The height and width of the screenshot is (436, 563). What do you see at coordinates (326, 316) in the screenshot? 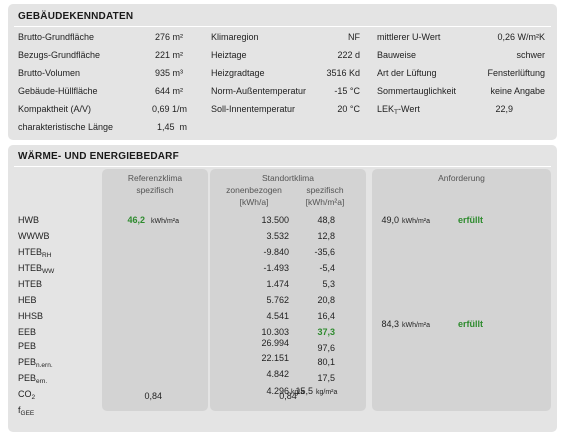
I see `spec-value-hhsb: 16,4` at bounding box center [326, 316].